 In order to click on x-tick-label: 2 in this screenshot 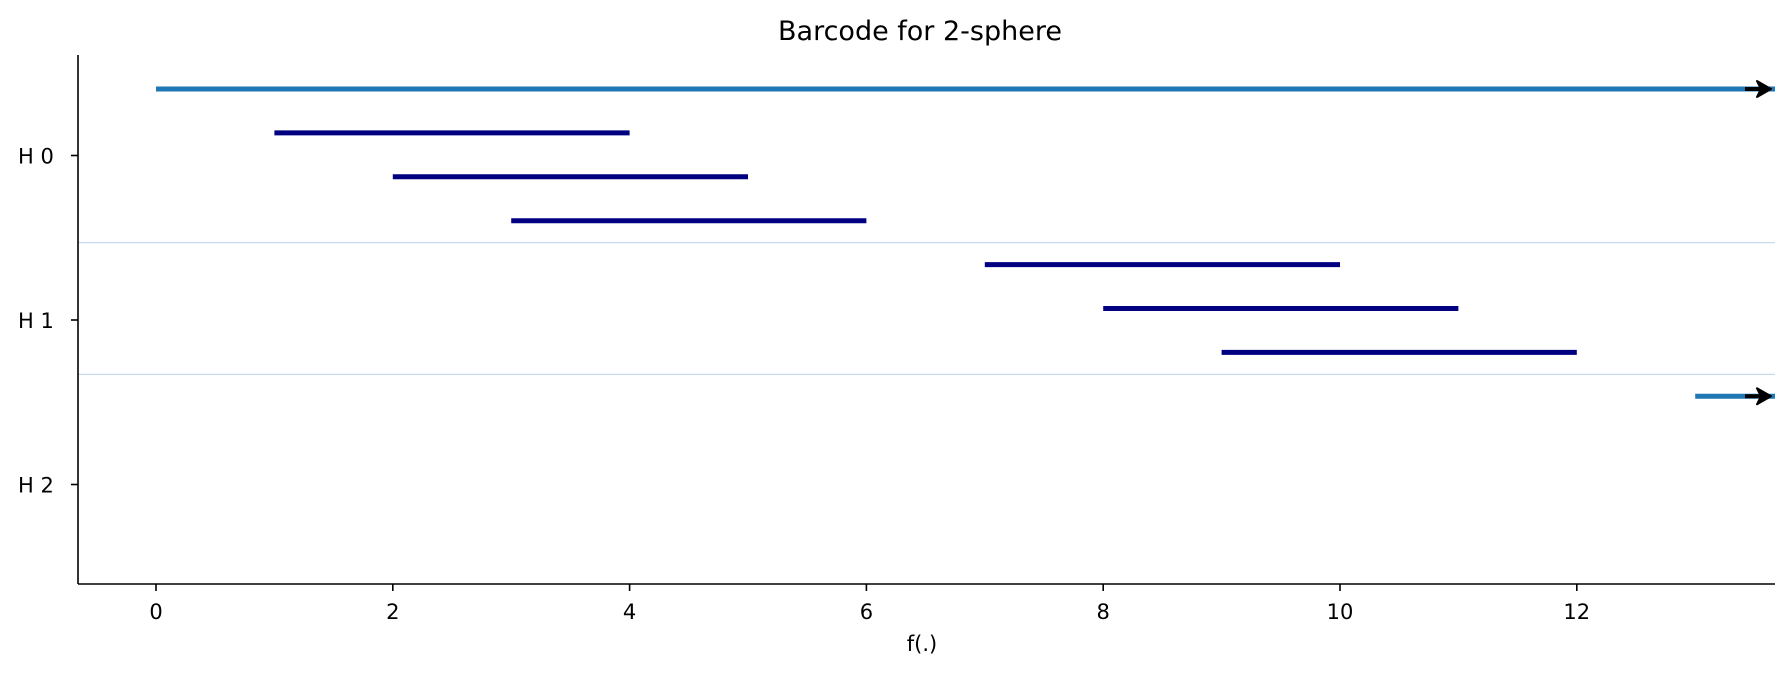, I will do `click(392, 612)`.